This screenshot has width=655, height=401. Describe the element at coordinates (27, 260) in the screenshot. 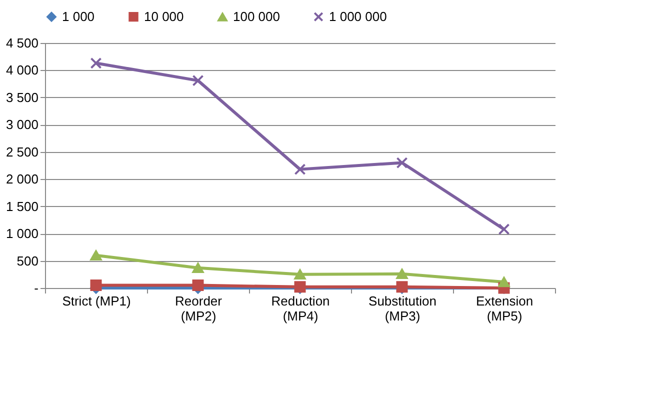

I see `y-tick-label: 500` at that location.